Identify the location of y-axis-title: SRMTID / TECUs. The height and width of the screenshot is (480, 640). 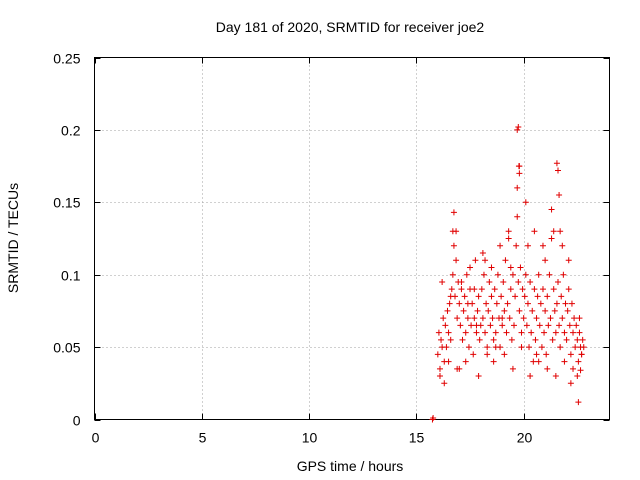
(13, 238).